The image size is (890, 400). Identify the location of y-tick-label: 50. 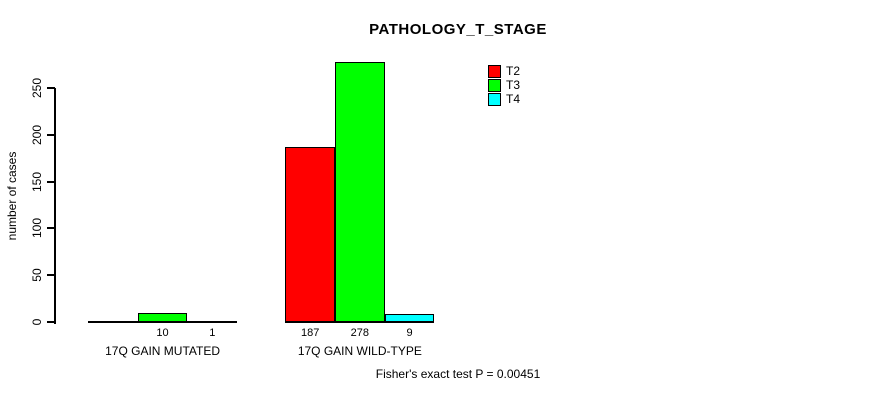
(37, 275).